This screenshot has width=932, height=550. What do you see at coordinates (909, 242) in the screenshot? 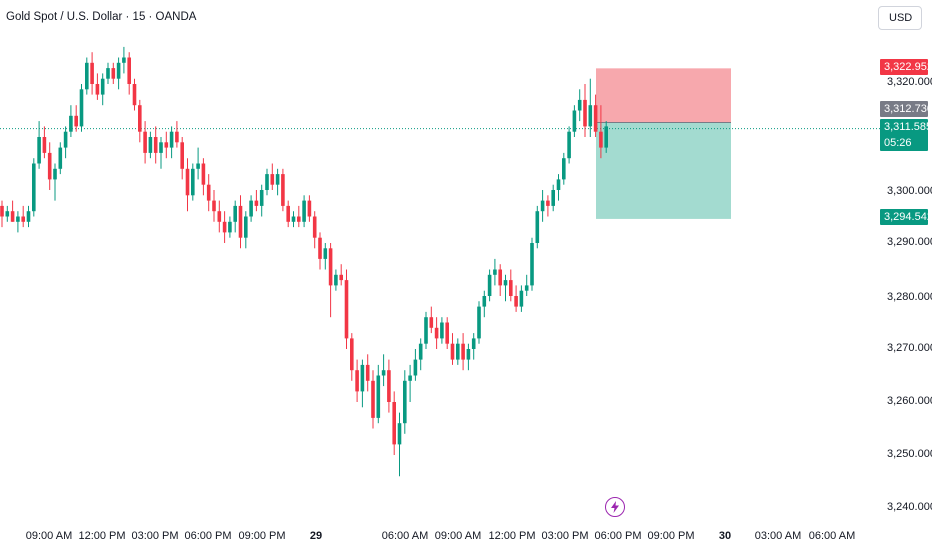
I see `y-tick-label: 3,290.000` at bounding box center [909, 242].